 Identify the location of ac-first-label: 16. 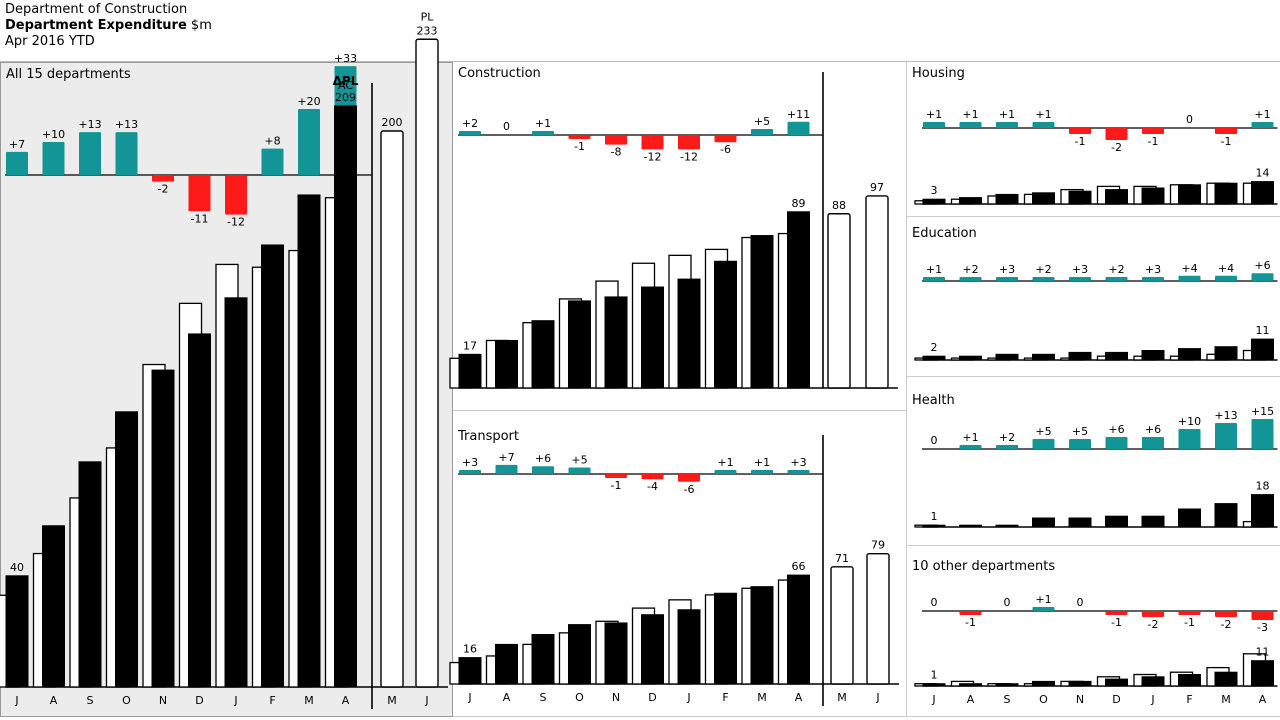
(470, 649).